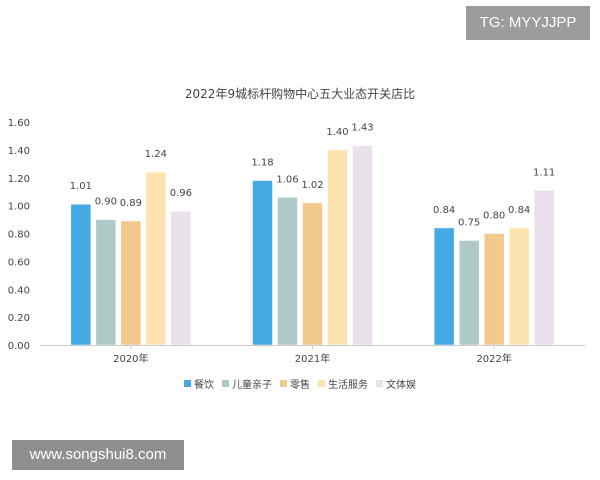 Image resolution: width=600 pixels, height=480 pixels. I want to click on legend-item: 零售, so click(295, 383).